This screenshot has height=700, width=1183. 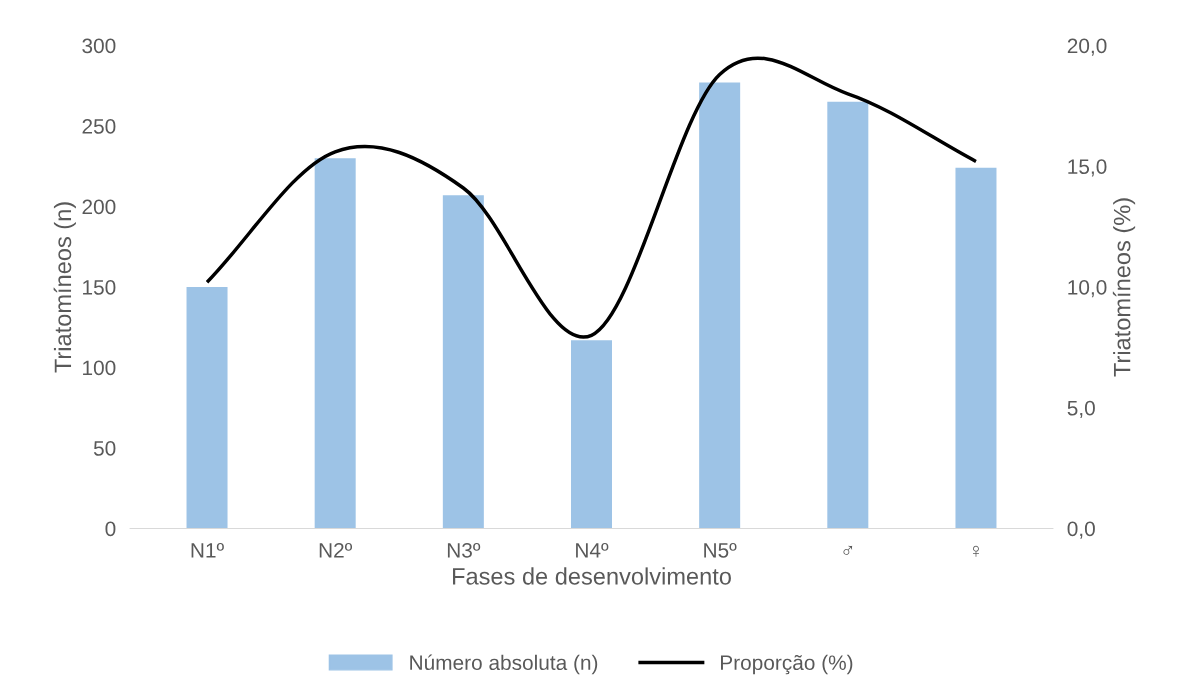 What do you see at coordinates (99, 126) in the screenshot?
I see `y-tick-label: 250` at bounding box center [99, 126].